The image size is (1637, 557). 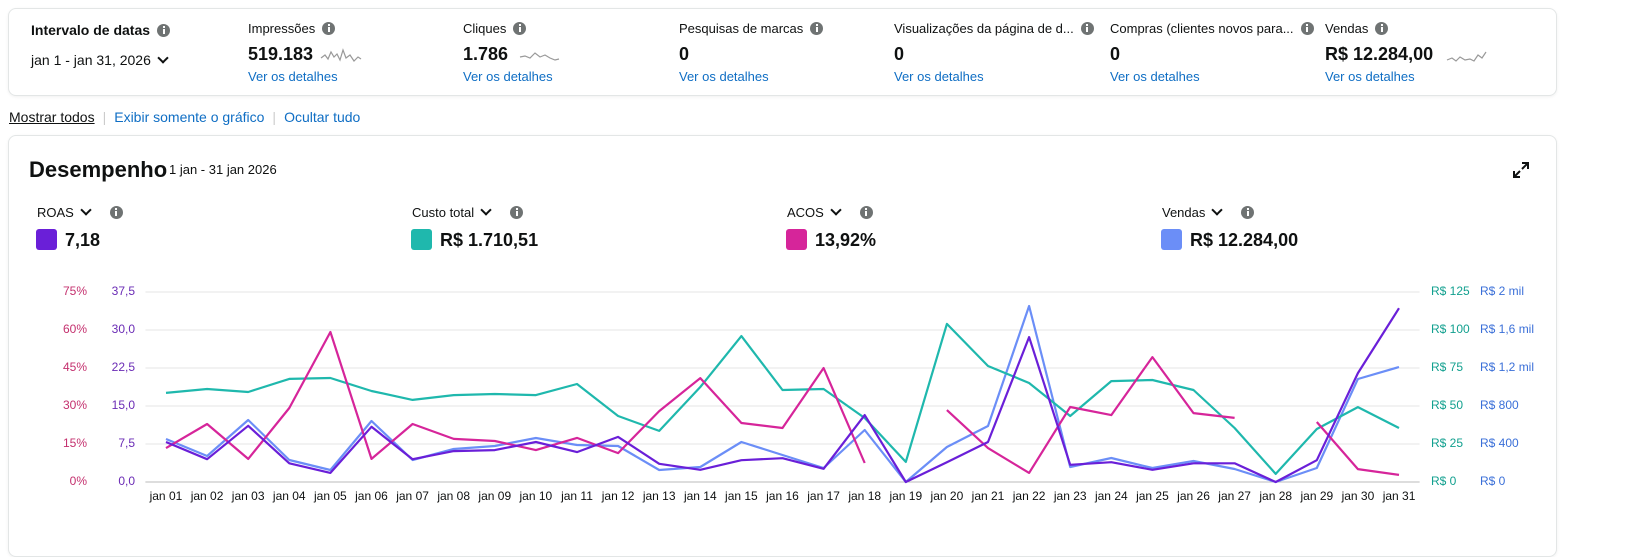 I want to click on selector-label: Vendas, so click(x=1208, y=212).